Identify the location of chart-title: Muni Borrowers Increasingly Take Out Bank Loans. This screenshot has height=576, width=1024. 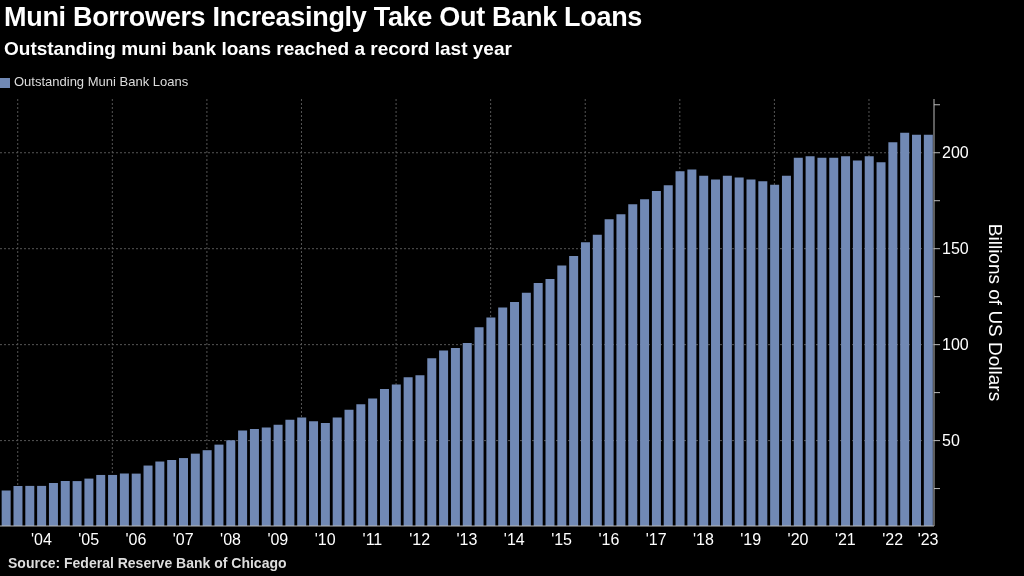
(323, 17).